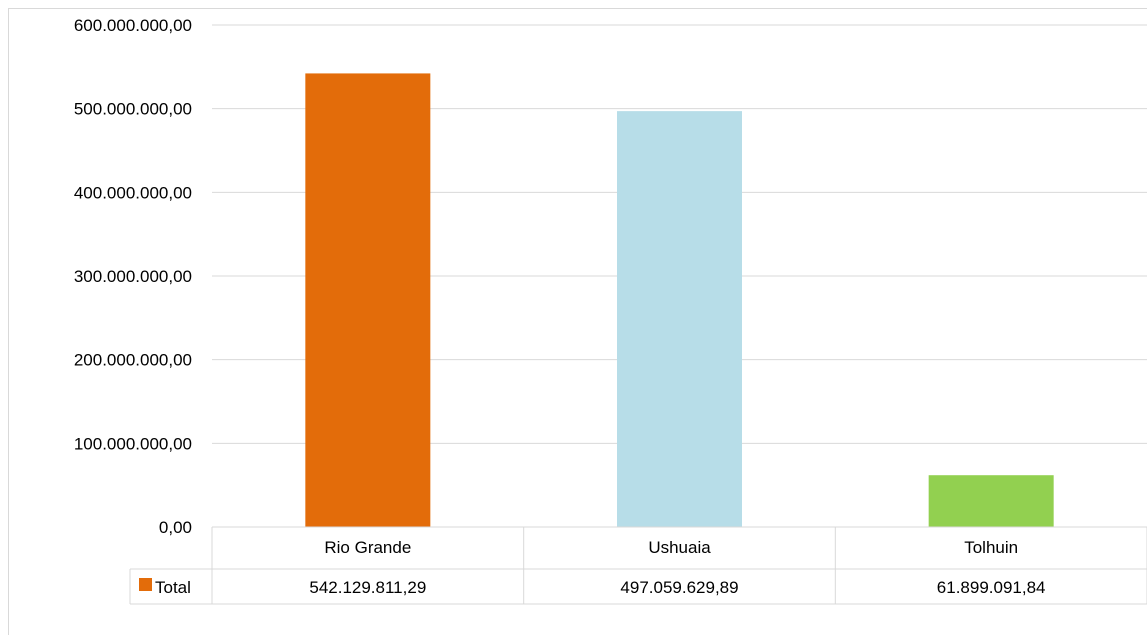  I want to click on y-tick-label: 300.000.000,00, so click(133, 276).